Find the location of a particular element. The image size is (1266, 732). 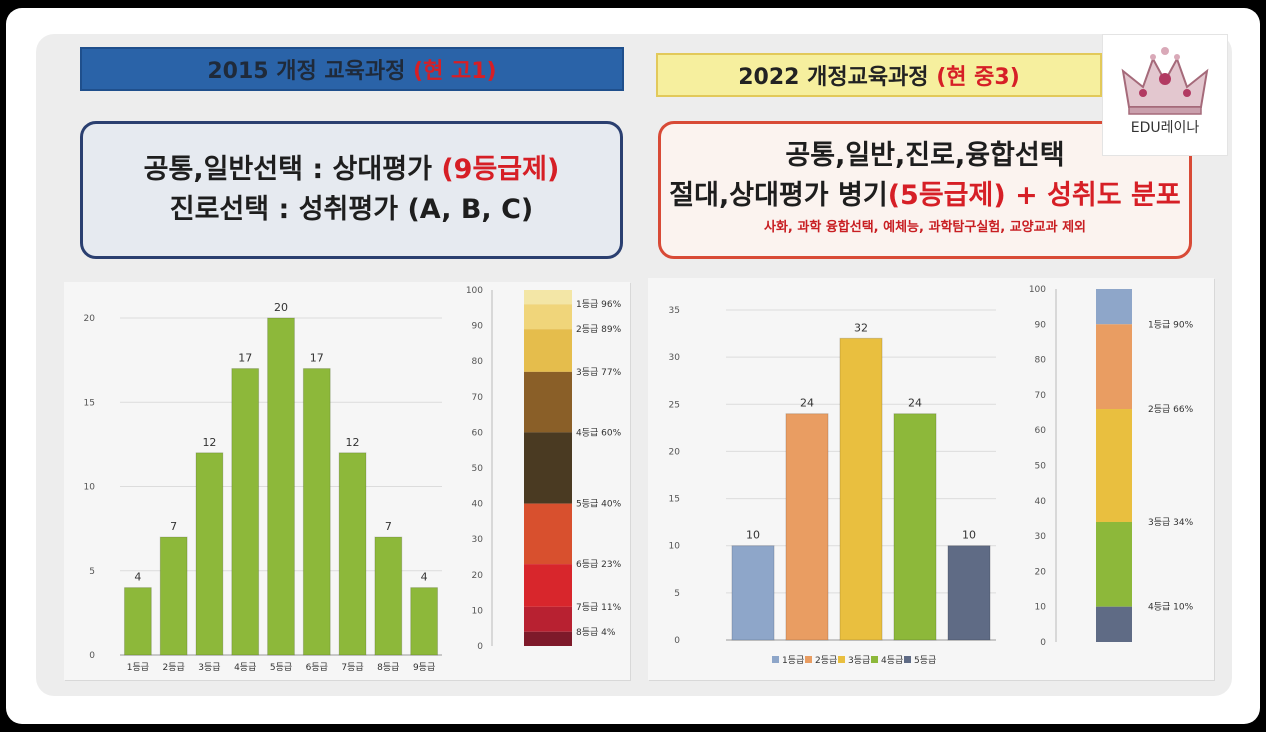

curriculum-2022-banner: 2022 개정교육과정 (현 중3) is located at coordinates (879, 75).